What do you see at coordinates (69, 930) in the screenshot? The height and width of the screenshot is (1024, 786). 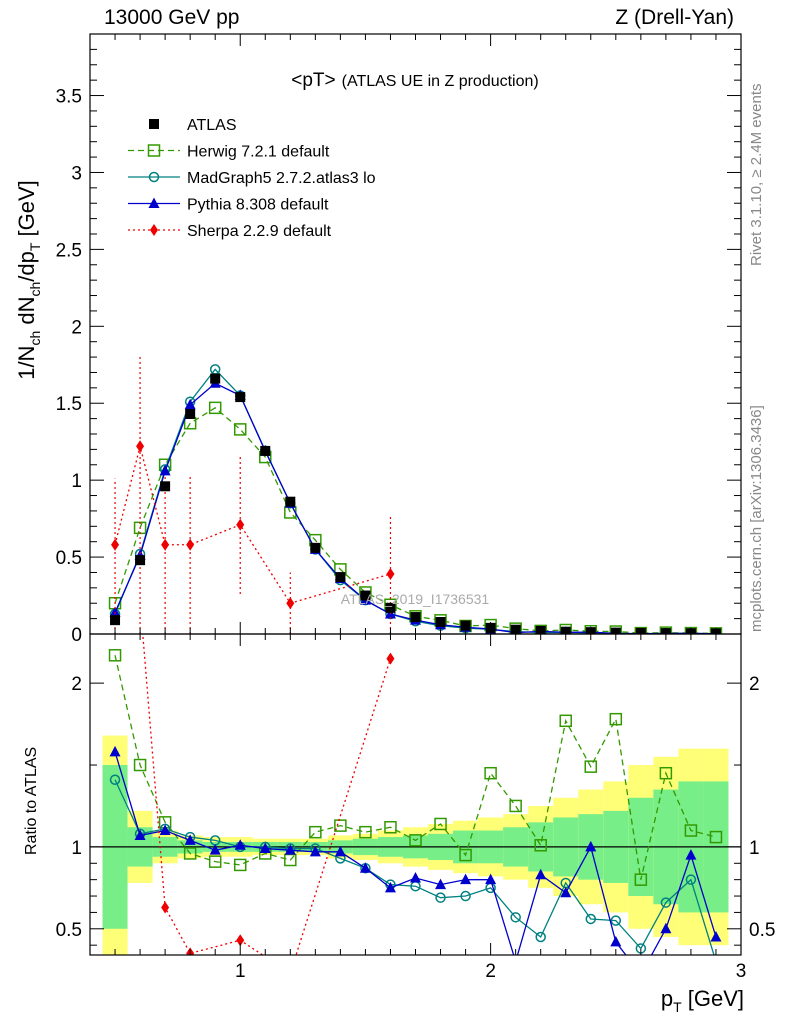 I see `ratio-y-tick-label-left: 0.5` at bounding box center [69, 930].